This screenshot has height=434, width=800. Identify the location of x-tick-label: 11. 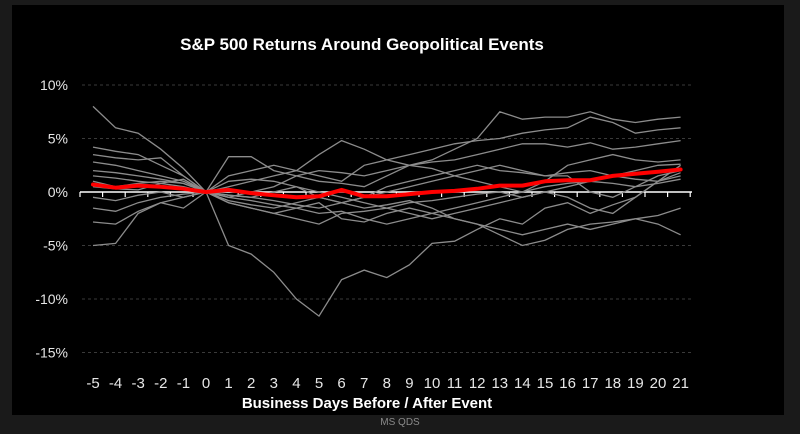
(455, 383).